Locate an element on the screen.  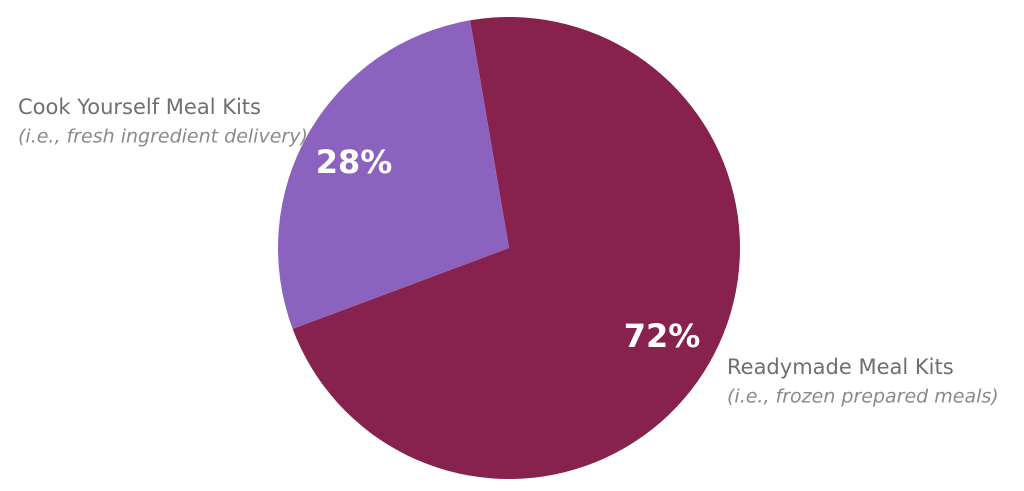
value-label: 28% is located at coordinates (354, 162).